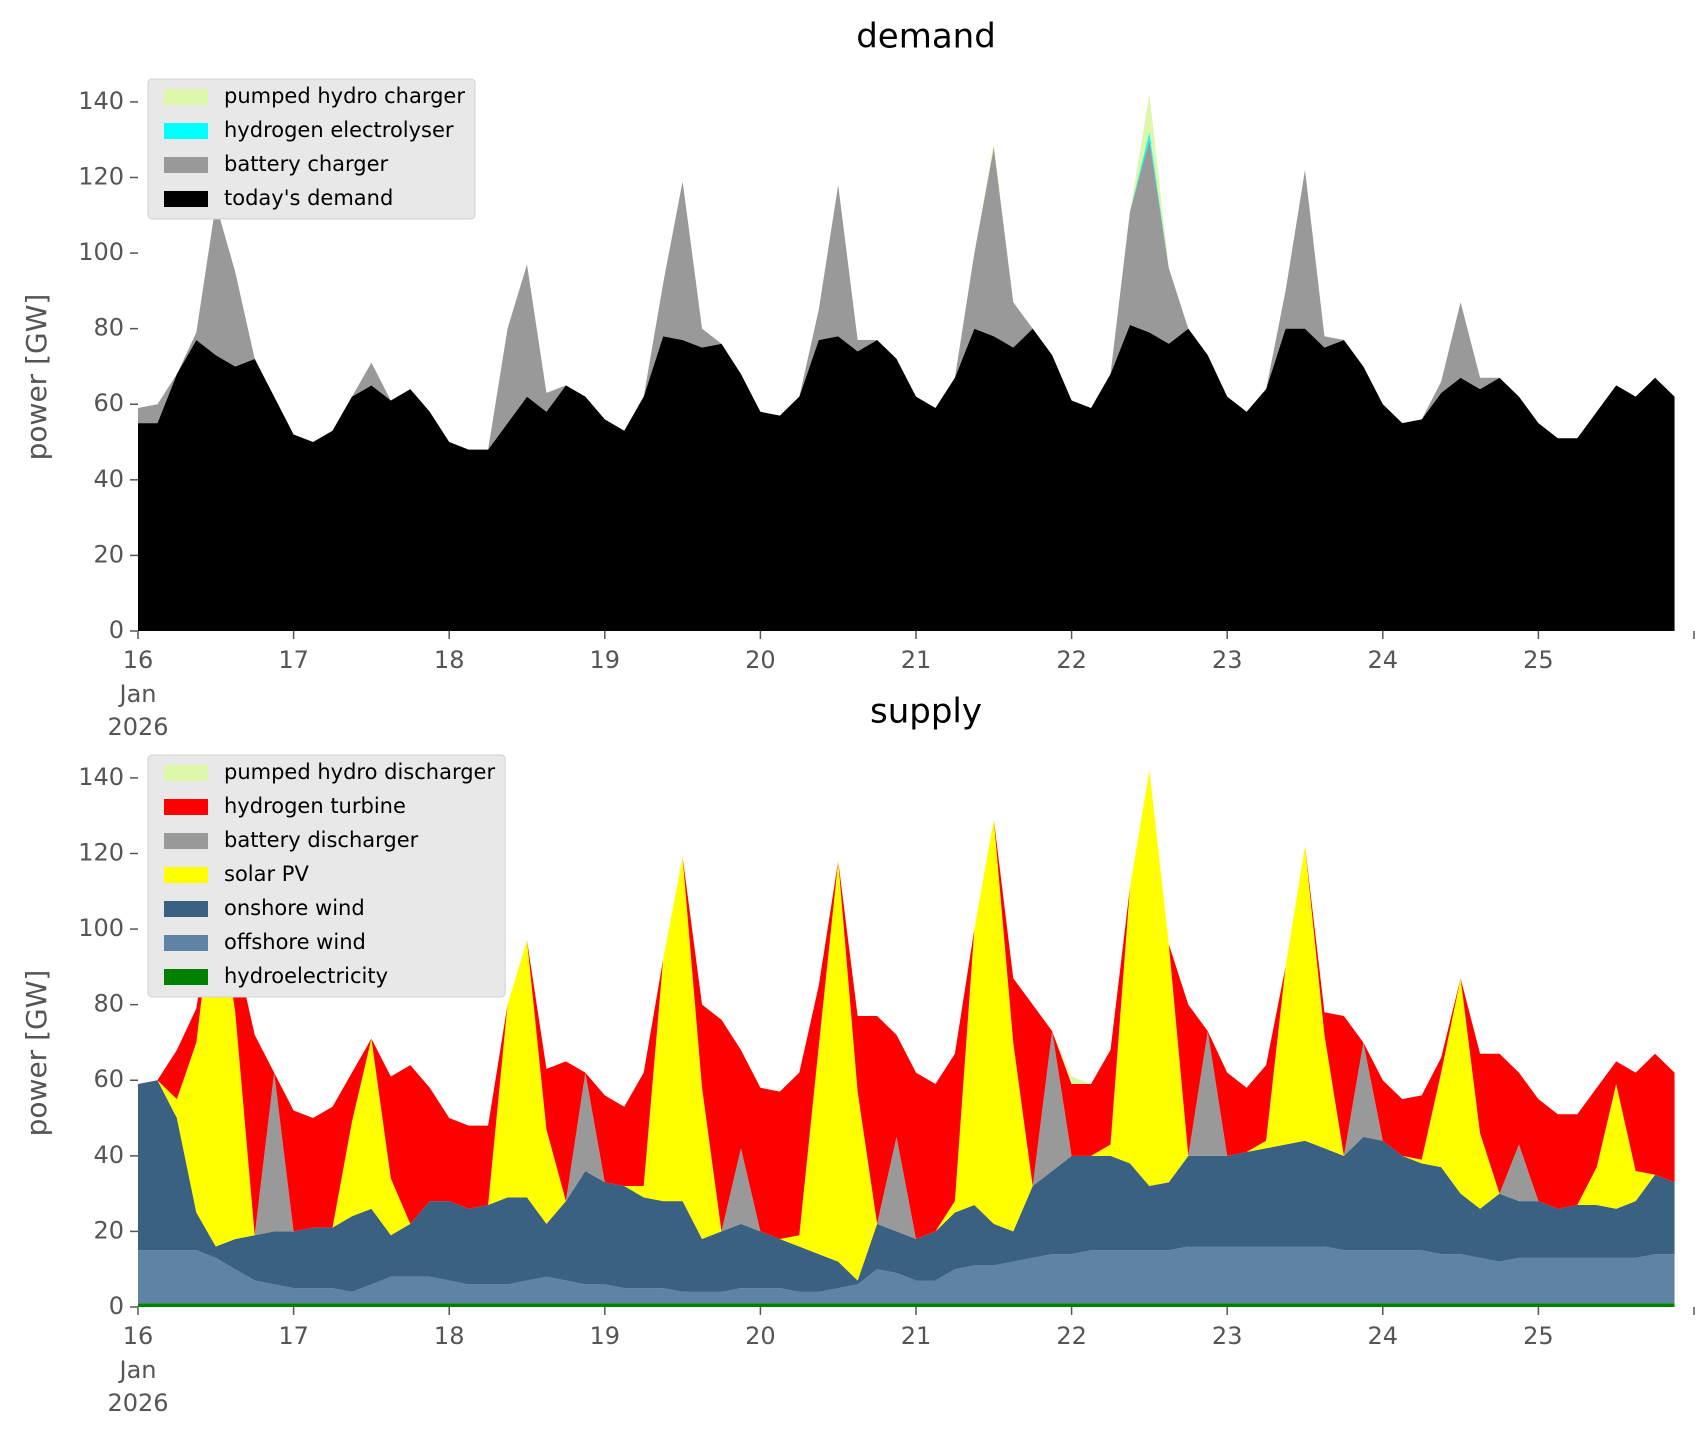 This screenshot has height=1431, width=1706. I want to click on legend-label: offshore wind, so click(295, 942).